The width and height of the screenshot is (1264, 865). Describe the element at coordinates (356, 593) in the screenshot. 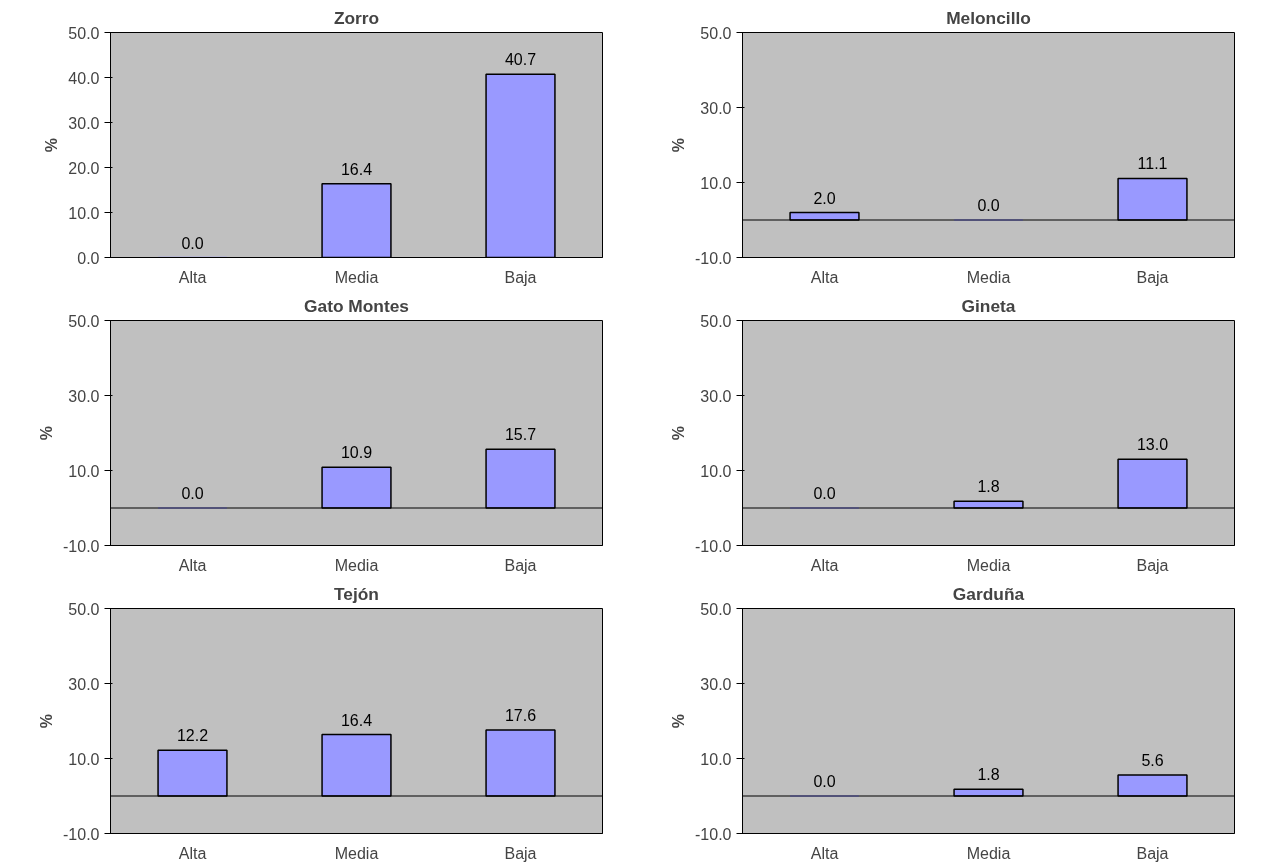

I see `chart-title: Tejón` at that location.